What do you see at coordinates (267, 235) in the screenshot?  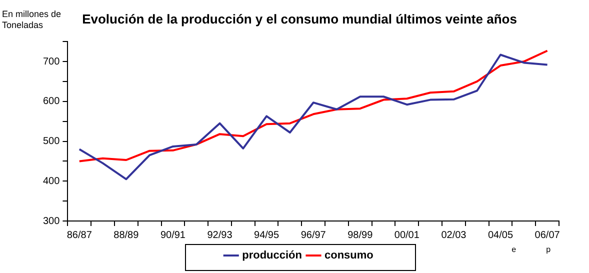 I see `x-tick-label: 94/95` at bounding box center [267, 235].